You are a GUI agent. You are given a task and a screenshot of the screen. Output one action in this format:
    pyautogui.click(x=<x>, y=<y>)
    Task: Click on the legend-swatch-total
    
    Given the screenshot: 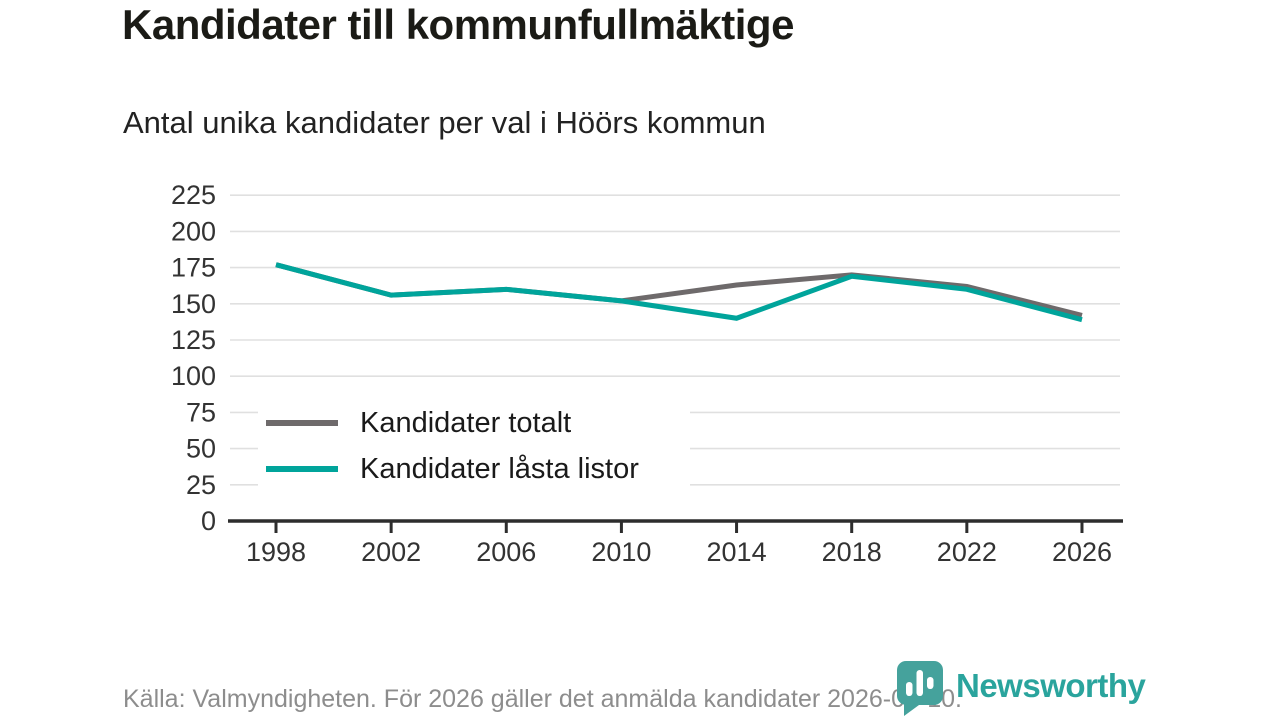 What is the action you would take?
    pyautogui.click(x=302, y=423)
    